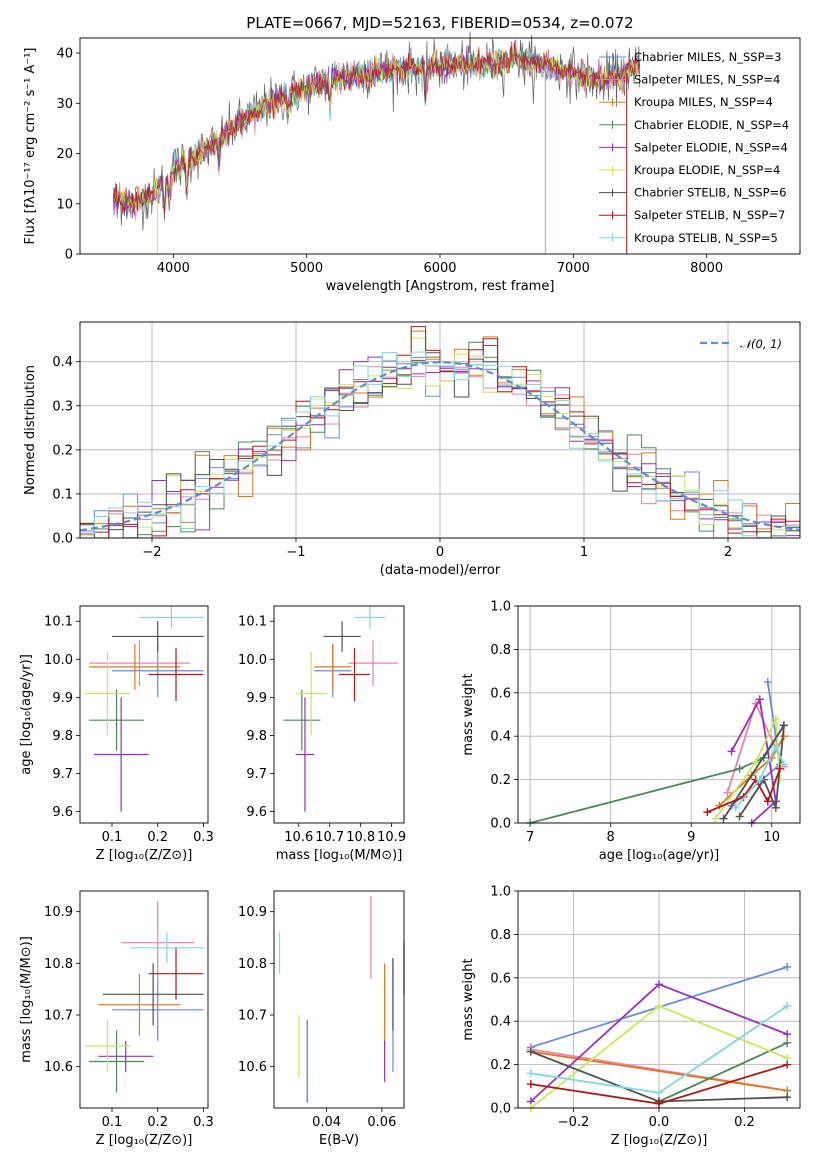 The width and height of the screenshot is (819, 1170). What do you see at coordinates (381, 1122) in the screenshot?
I see `x-tick-label: 0.06` at bounding box center [381, 1122].